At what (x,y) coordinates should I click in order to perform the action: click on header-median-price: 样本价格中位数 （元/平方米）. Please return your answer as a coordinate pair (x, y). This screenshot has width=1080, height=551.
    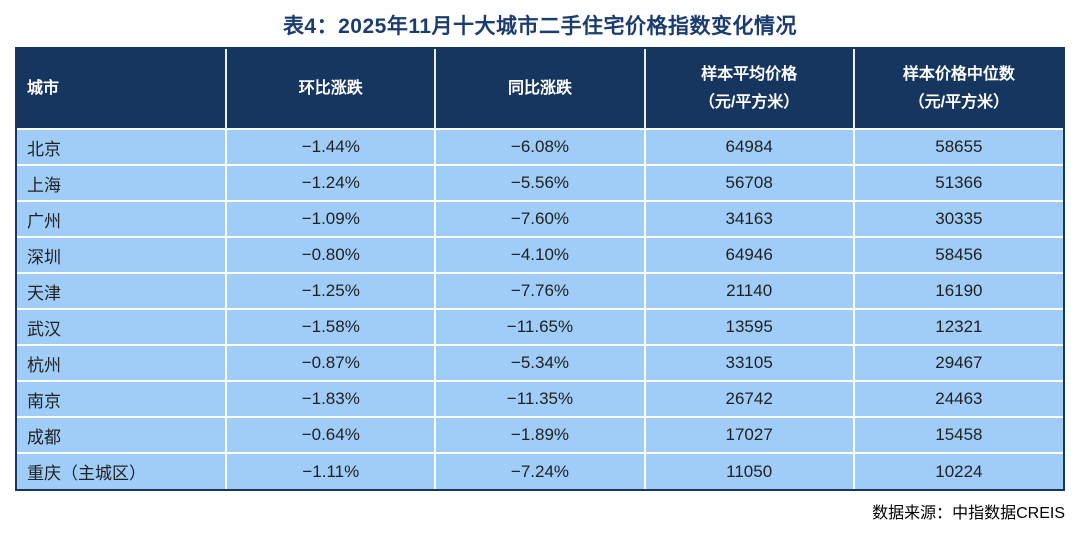
    Looking at the image, I should click on (958, 89).